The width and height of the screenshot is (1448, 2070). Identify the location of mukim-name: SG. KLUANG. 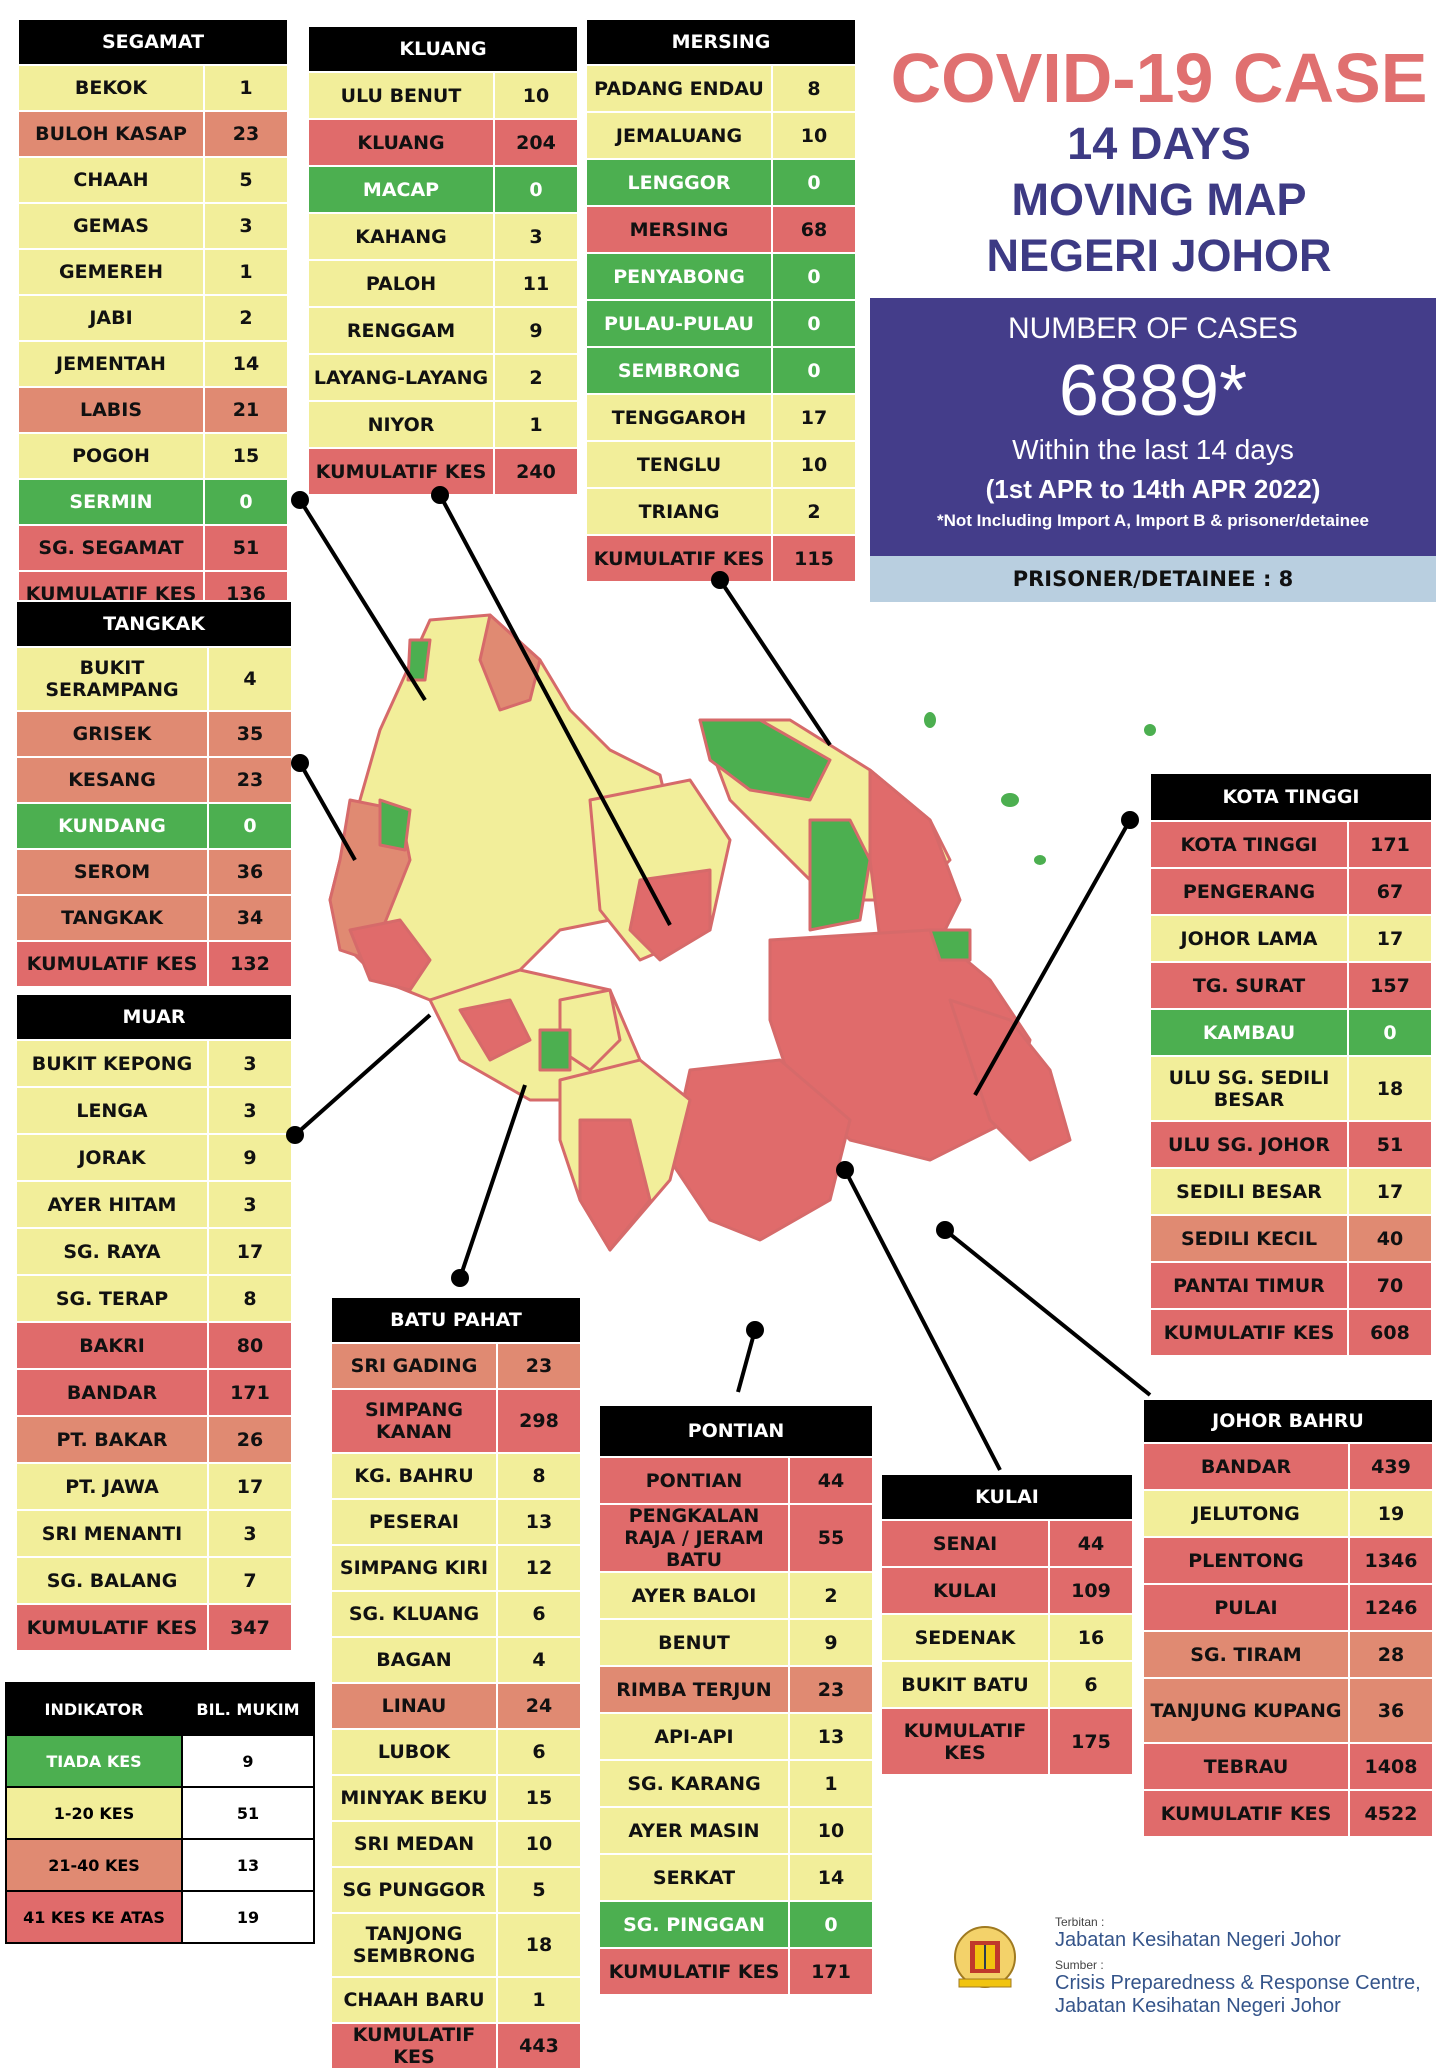
(414, 1614).